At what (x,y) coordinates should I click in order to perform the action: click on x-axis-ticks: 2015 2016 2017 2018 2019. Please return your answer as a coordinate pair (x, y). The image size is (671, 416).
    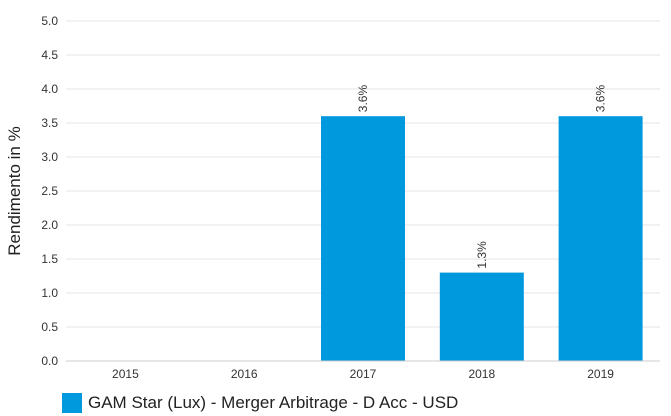
    Looking at the image, I should click on (363, 374).